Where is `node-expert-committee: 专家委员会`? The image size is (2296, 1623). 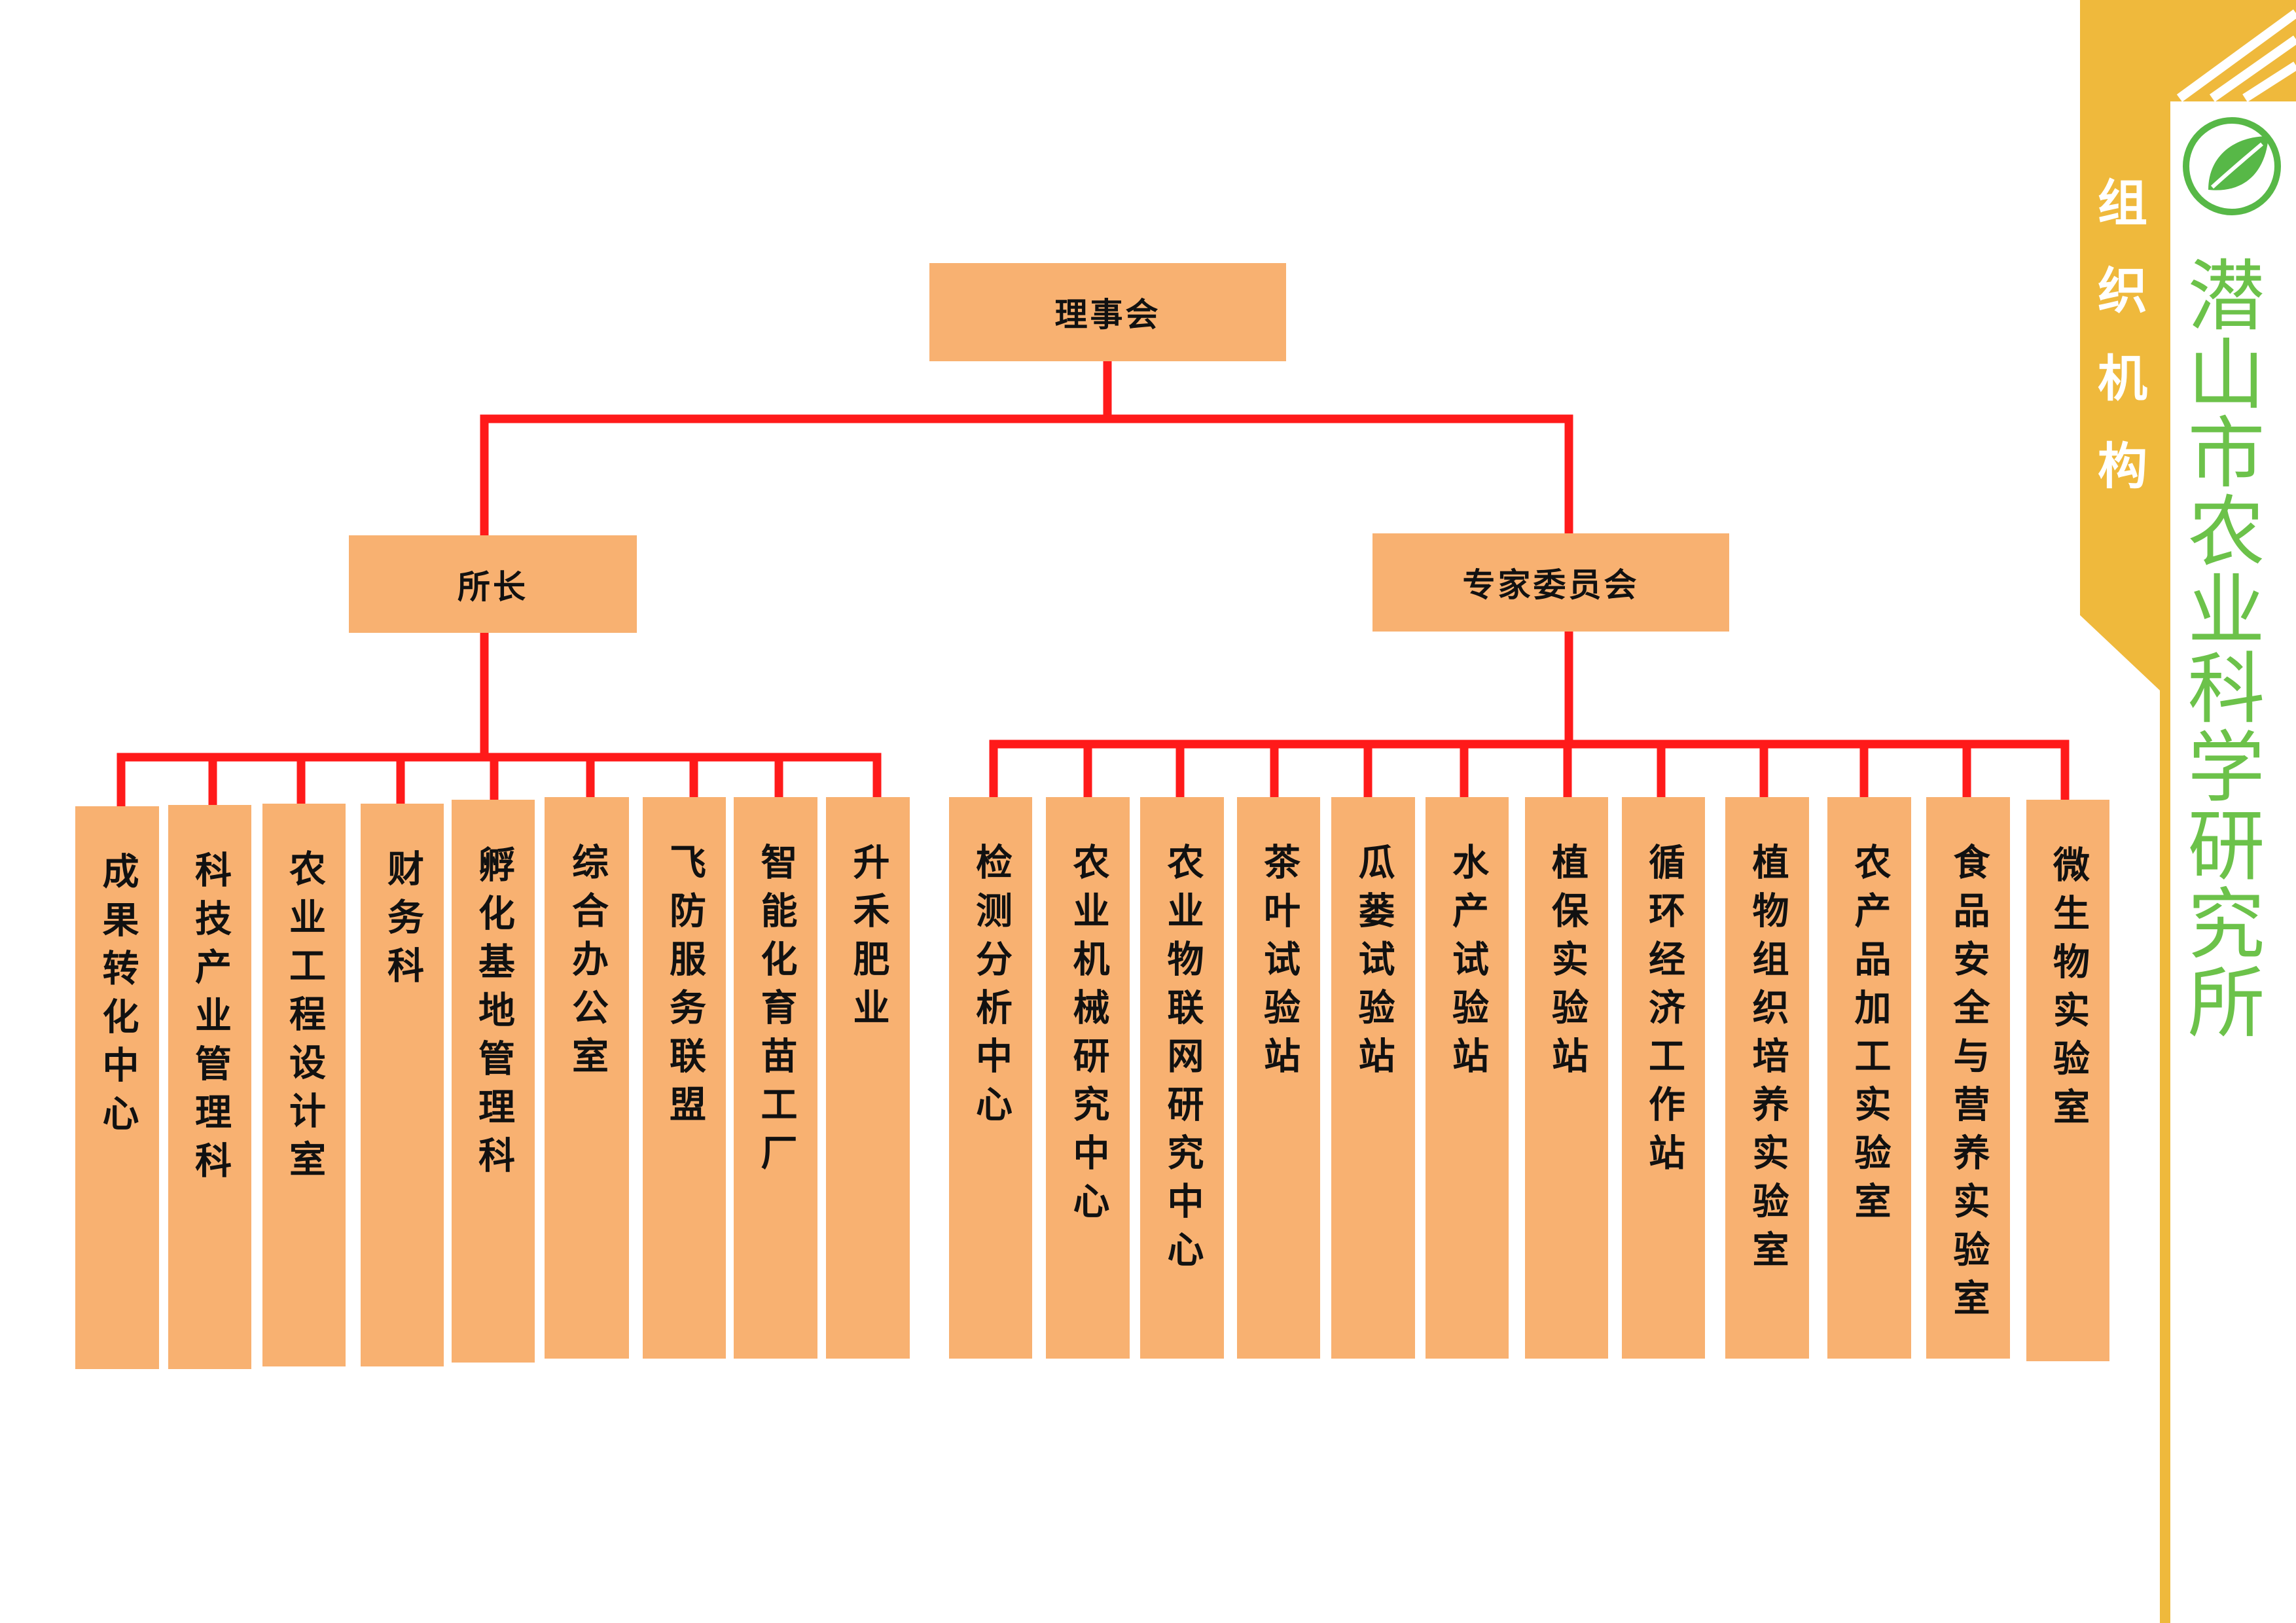
node-expert-committee: 专家委员会 is located at coordinates (1550, 582).